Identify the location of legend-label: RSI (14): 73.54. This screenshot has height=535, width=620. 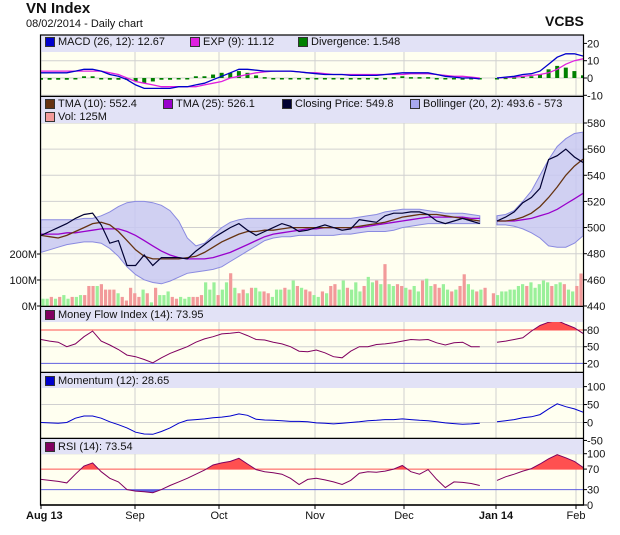
(95, 447).